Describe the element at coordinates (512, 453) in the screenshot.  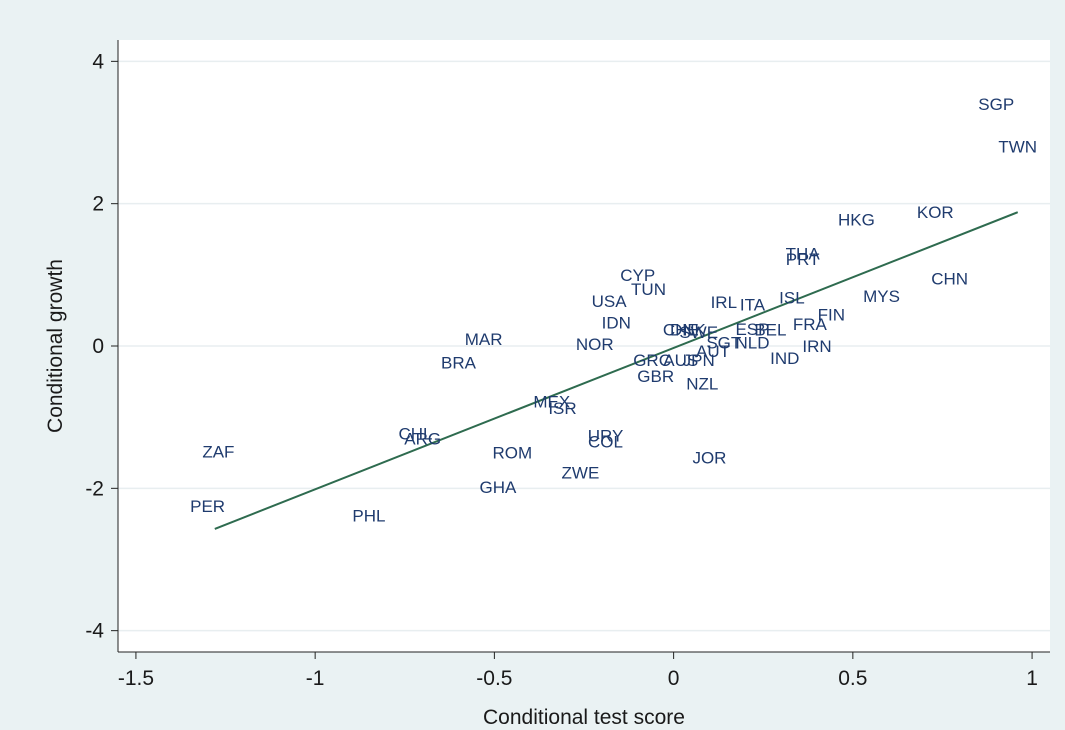
I see `point-label-rom: ROM` at that location.